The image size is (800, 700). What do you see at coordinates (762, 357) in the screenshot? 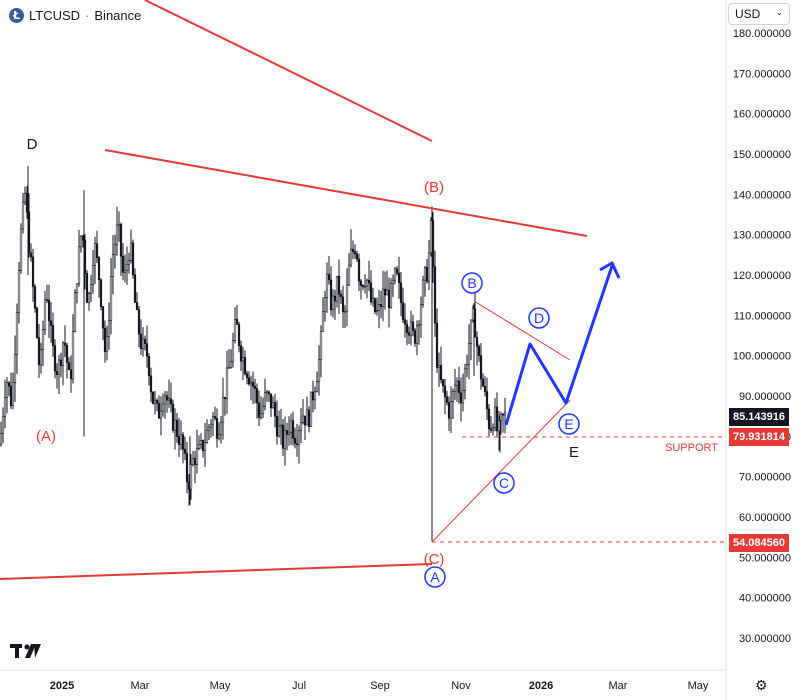
I see `price-tick-label: 100.000000` at bounding box center [762, 357].